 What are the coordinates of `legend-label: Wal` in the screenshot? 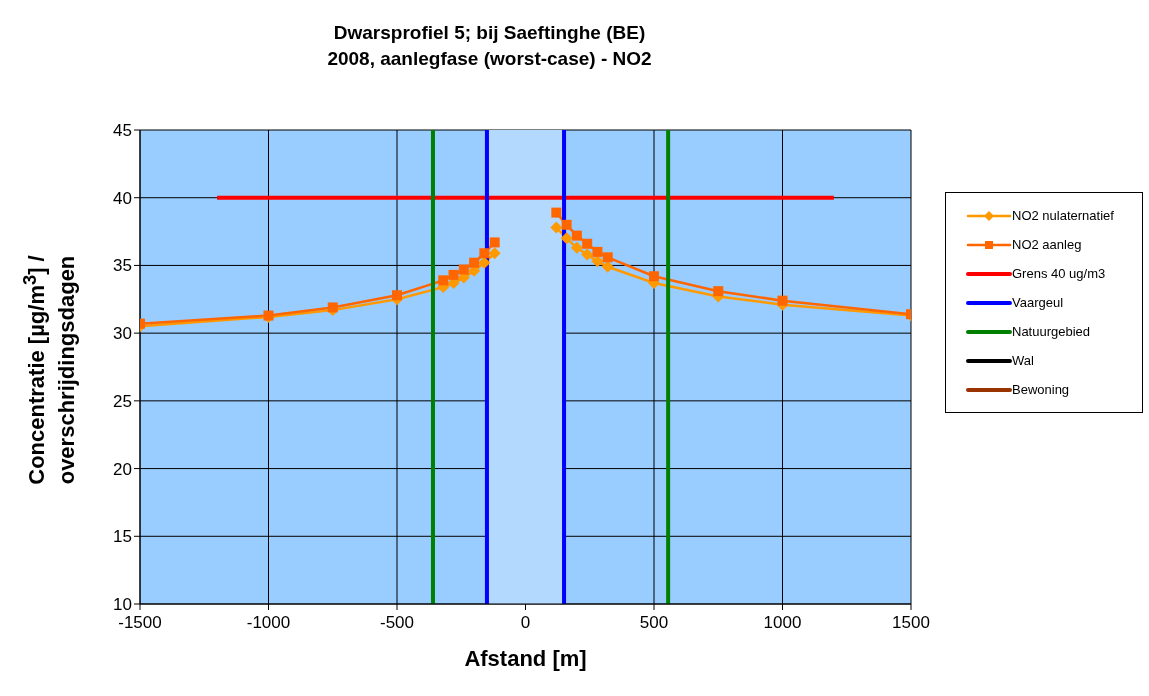 It's located at (1023, 360).